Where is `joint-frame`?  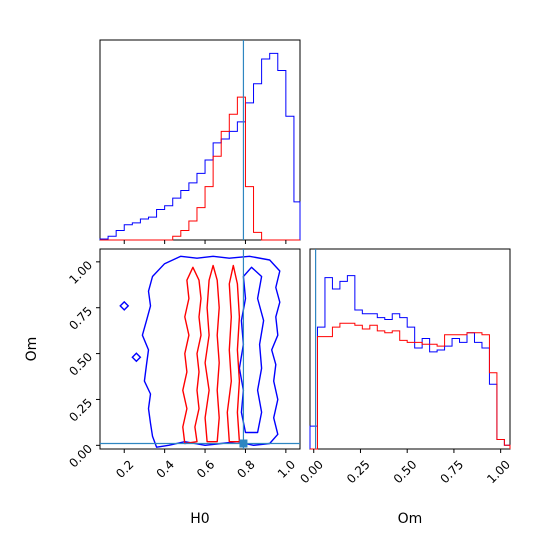 joint-frame is located at coordinates (200, 349).